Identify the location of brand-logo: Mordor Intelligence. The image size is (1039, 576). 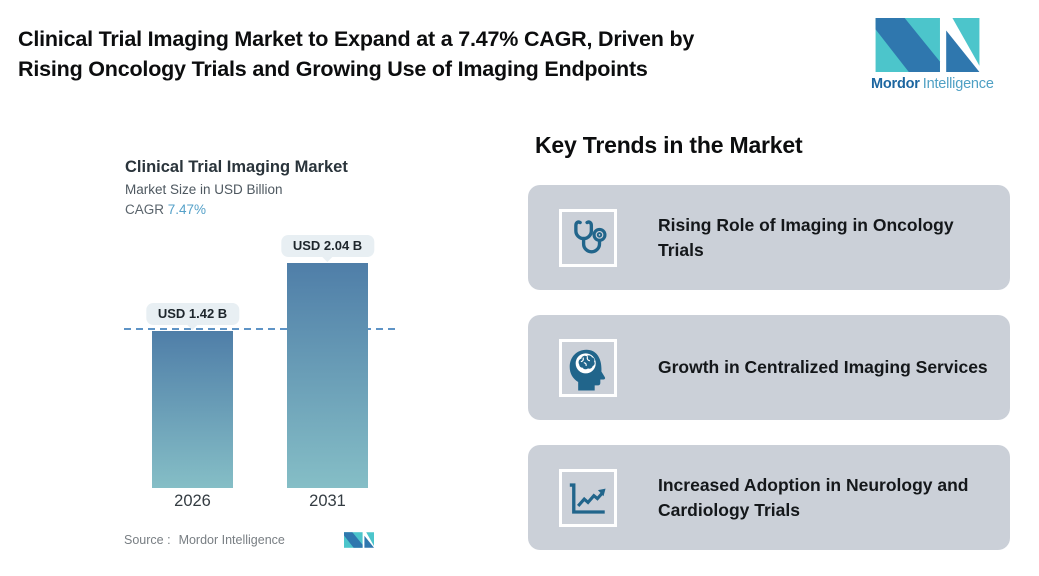
(932, 55).